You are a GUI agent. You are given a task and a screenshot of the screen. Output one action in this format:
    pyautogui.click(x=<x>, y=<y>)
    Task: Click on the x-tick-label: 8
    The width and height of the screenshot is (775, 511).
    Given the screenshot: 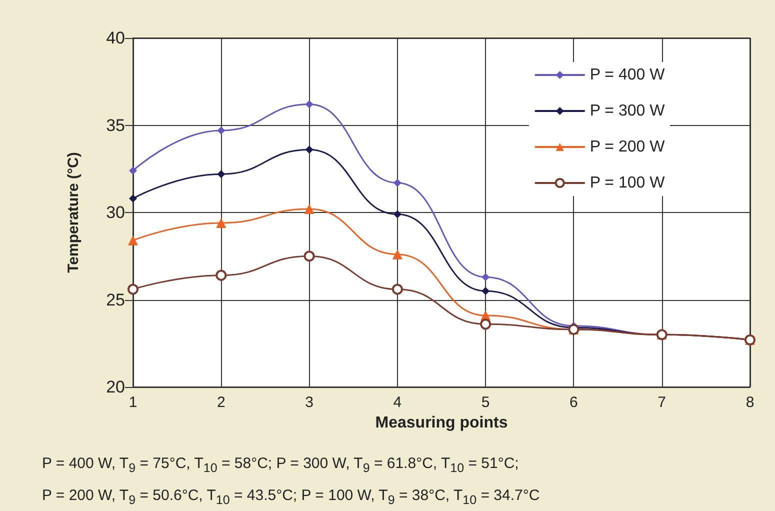 What is the action you would take?
    pyautogui.click(x=750, y=402)
    